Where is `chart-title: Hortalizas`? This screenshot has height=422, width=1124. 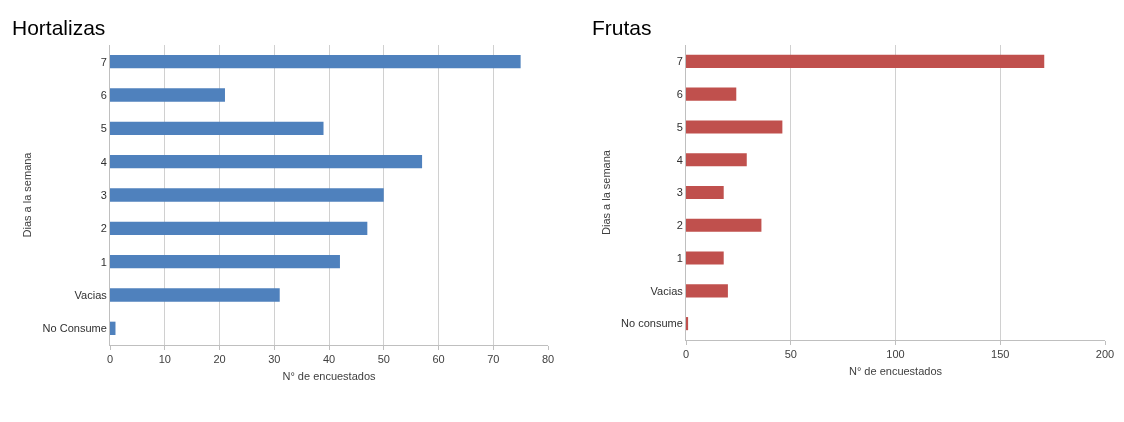
chart-title: Hortalizas is located at coordinates (59, 27).